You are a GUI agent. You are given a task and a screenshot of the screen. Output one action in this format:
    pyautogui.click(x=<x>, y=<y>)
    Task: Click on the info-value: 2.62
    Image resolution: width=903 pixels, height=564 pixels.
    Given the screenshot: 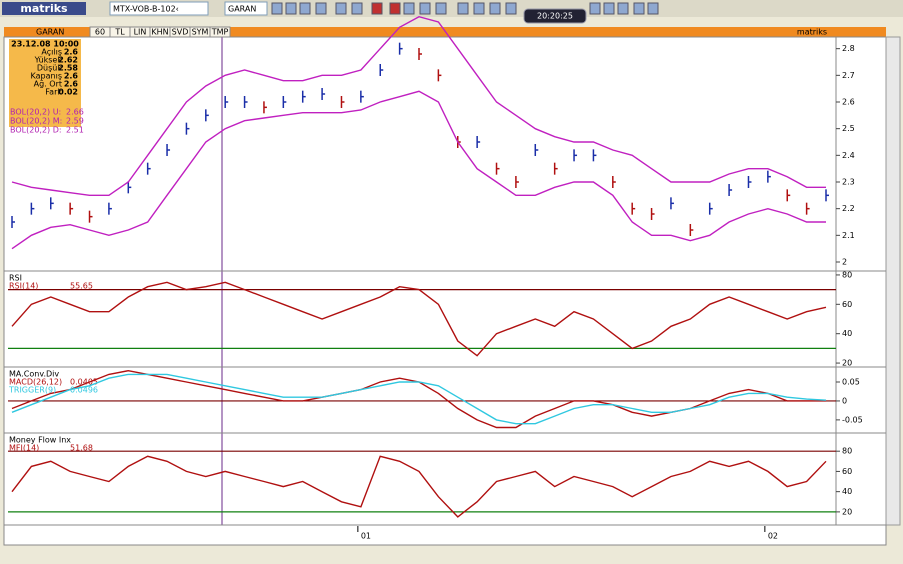 What is the action you would take?
    pyautogui.click(x=68, y=60)
    